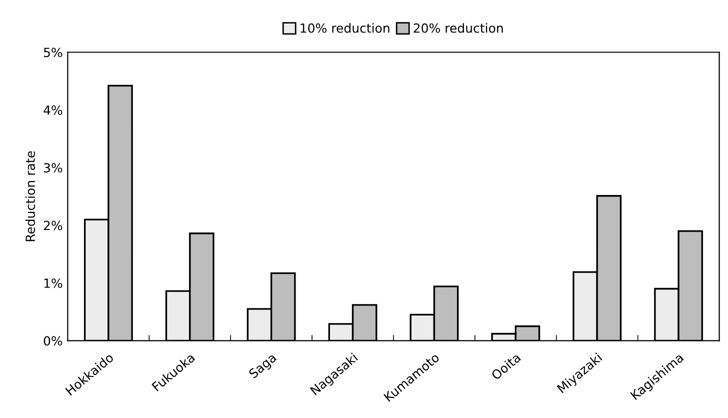 The height and width of the screenshot is (418, 728). What do you see at coordinates (53, 53) in the screenshot?
I see `y-tick-label: 5%` at bounding box center [53, 53].